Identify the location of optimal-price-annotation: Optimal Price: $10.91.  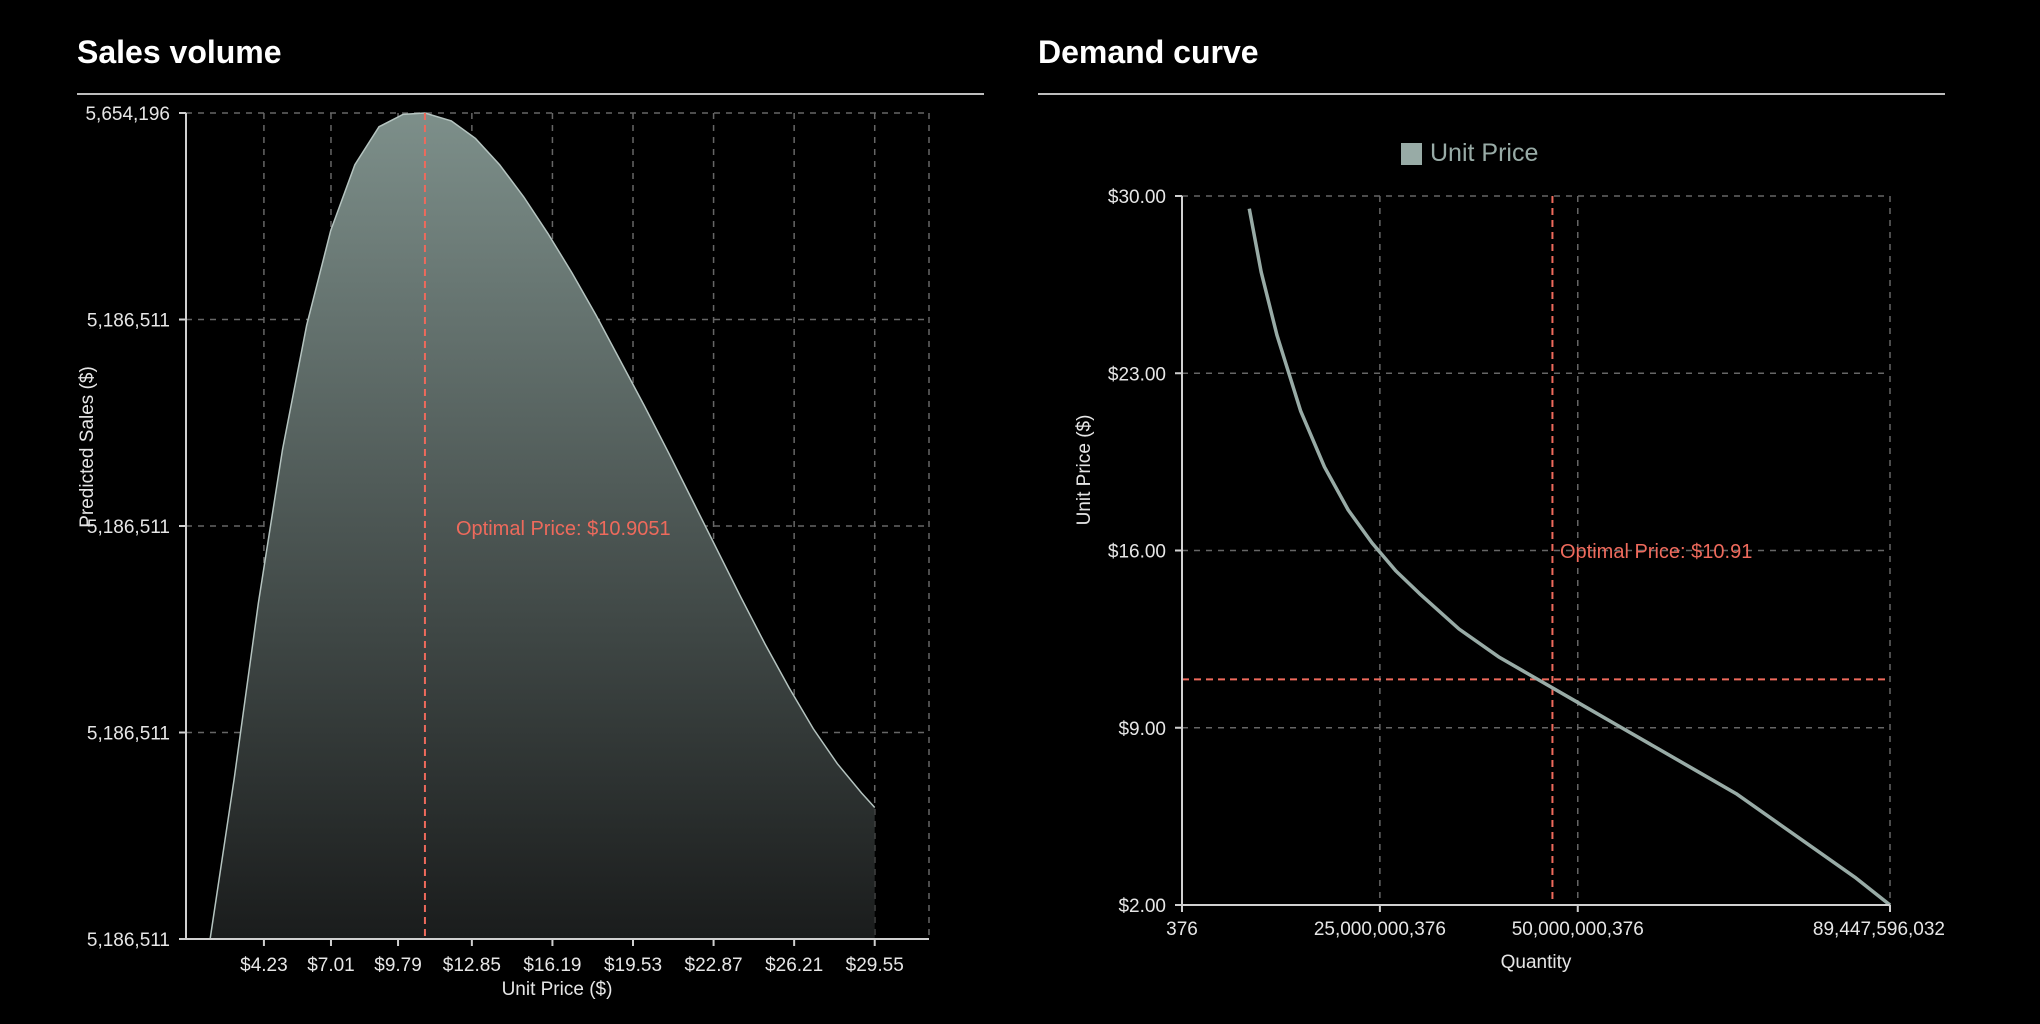
(1656, 552).